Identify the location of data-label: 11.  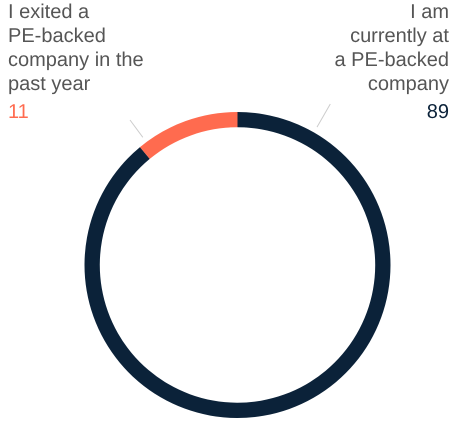
(18, 112).